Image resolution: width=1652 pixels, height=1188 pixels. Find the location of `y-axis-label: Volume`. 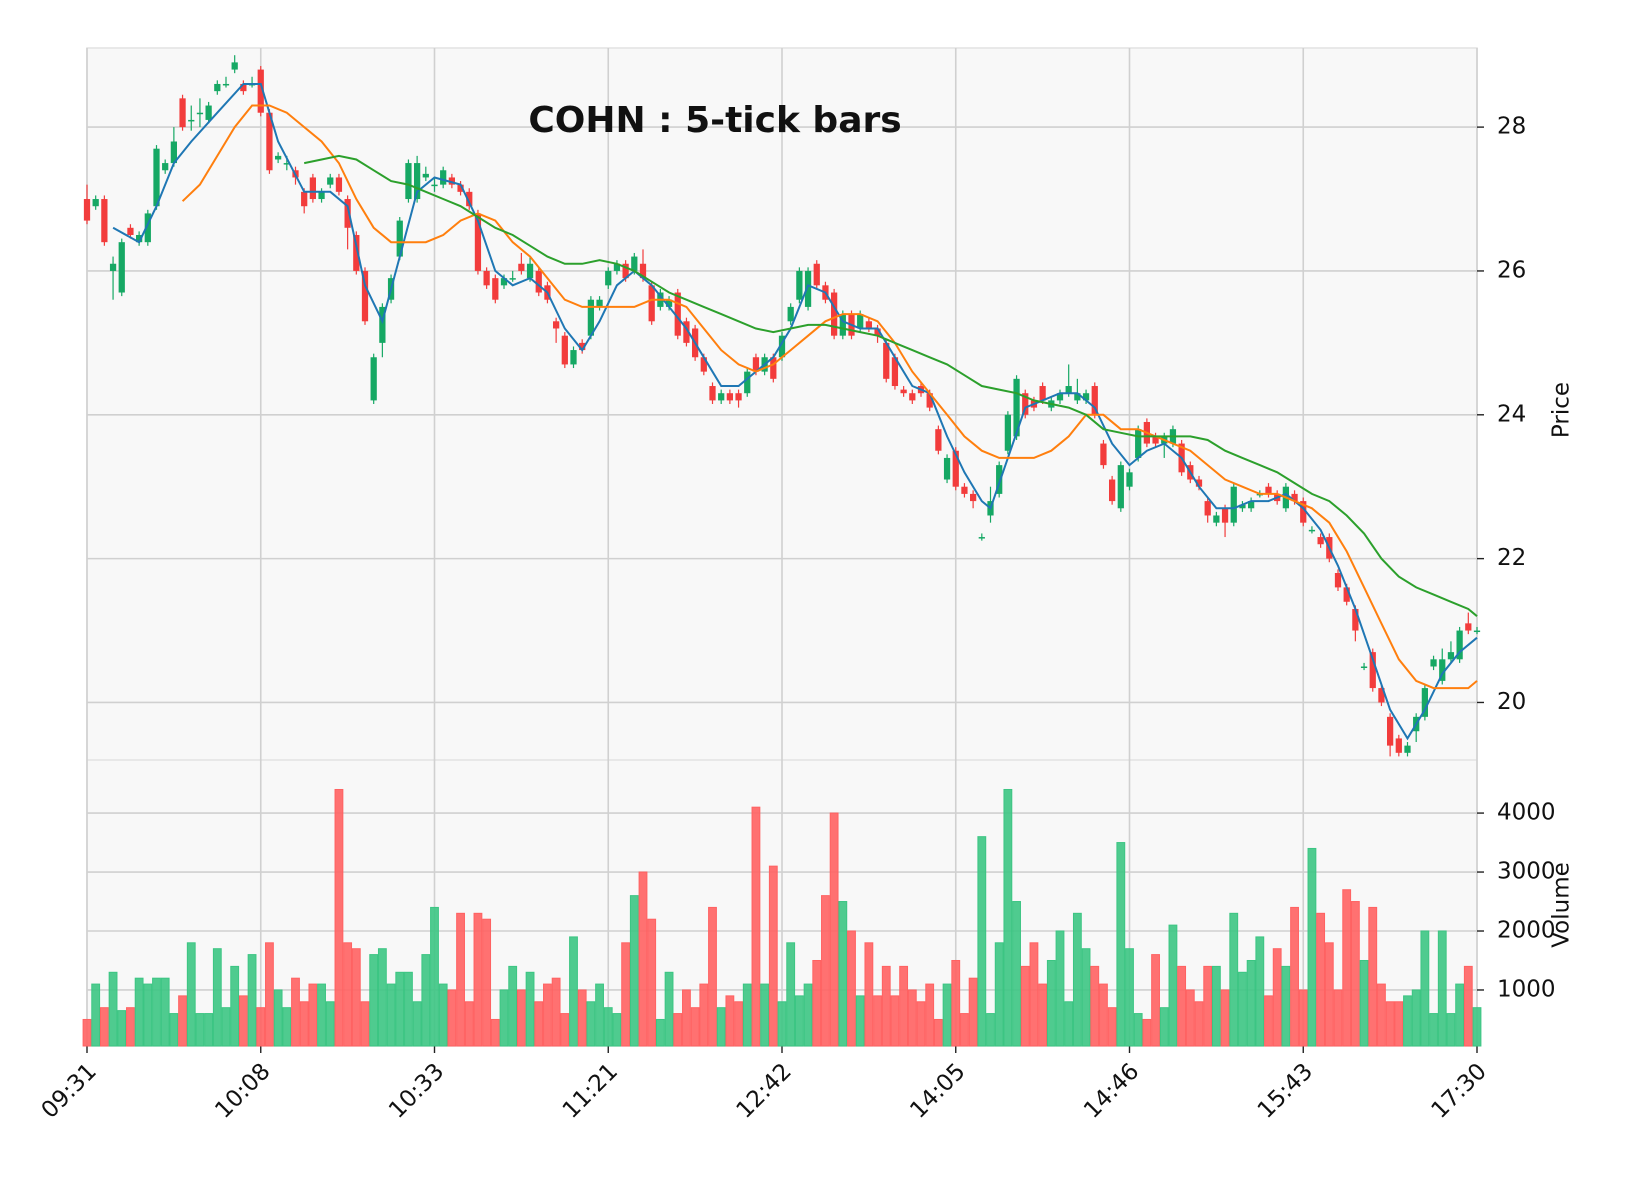

y-axis-label: Volume is located at coordinates (1562, 905).